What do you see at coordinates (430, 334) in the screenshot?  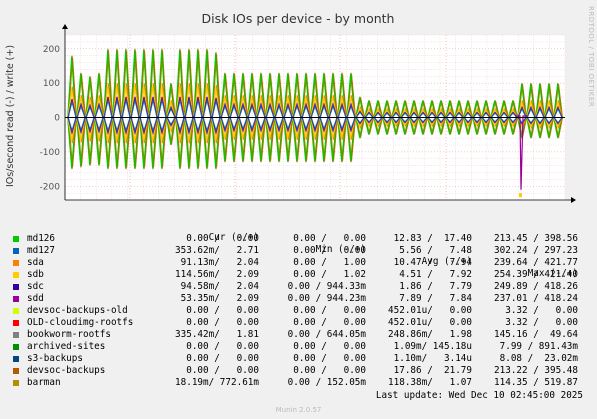 I see `legend-avg: 248.86m/ 1.98` at bounding box center [430, 334].